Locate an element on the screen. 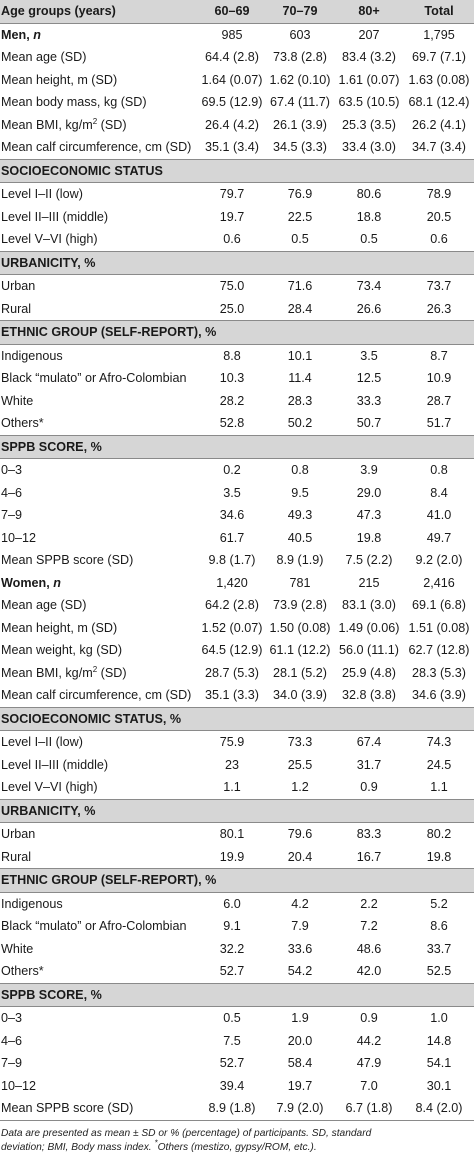 The width and height of the screenshot is (474, 1166). footnote-text: deviation; BMI, Body mass index. is located at coordinates (78, 1147).